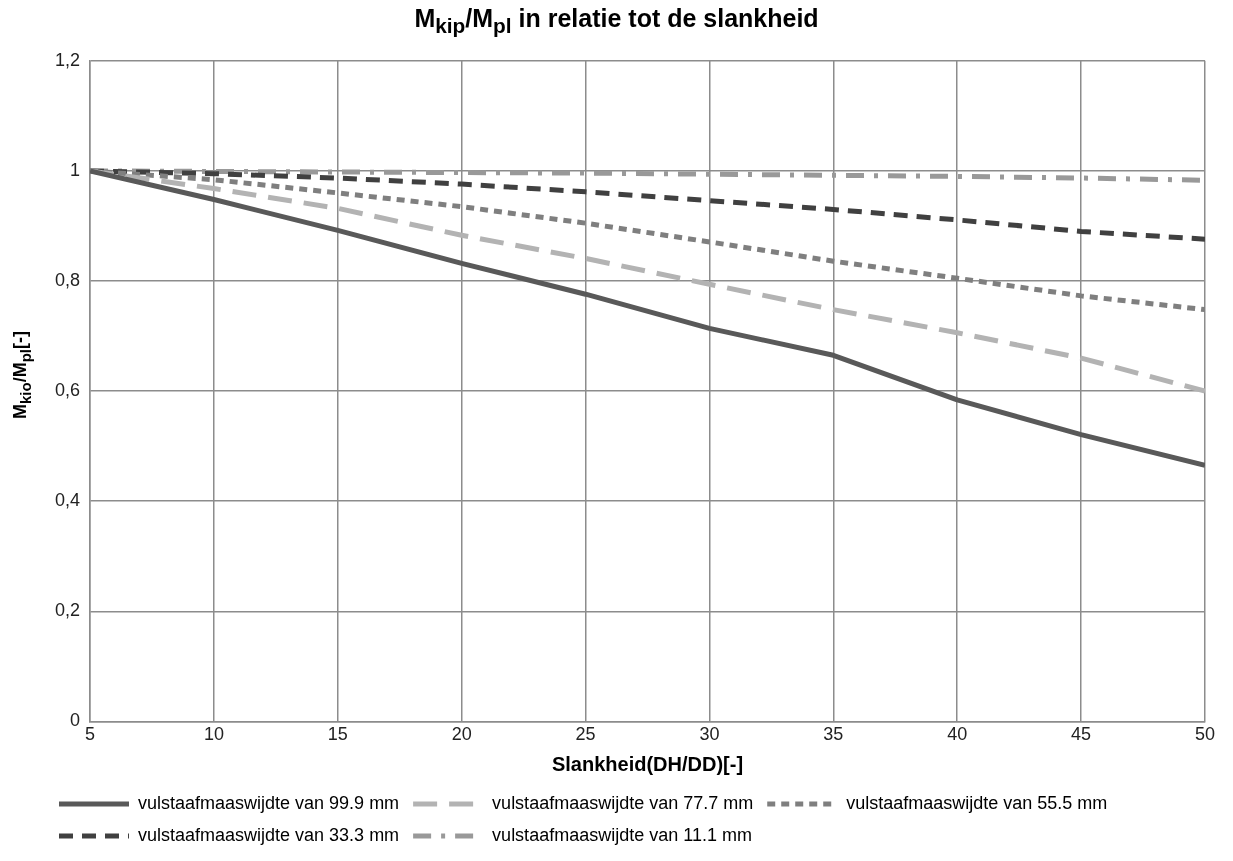 The image size is (1233, 861). What do you see at coordinates (90, 734) in the screenshot?
I see `x-tick-label: 5` at bounding box center [90, 734].